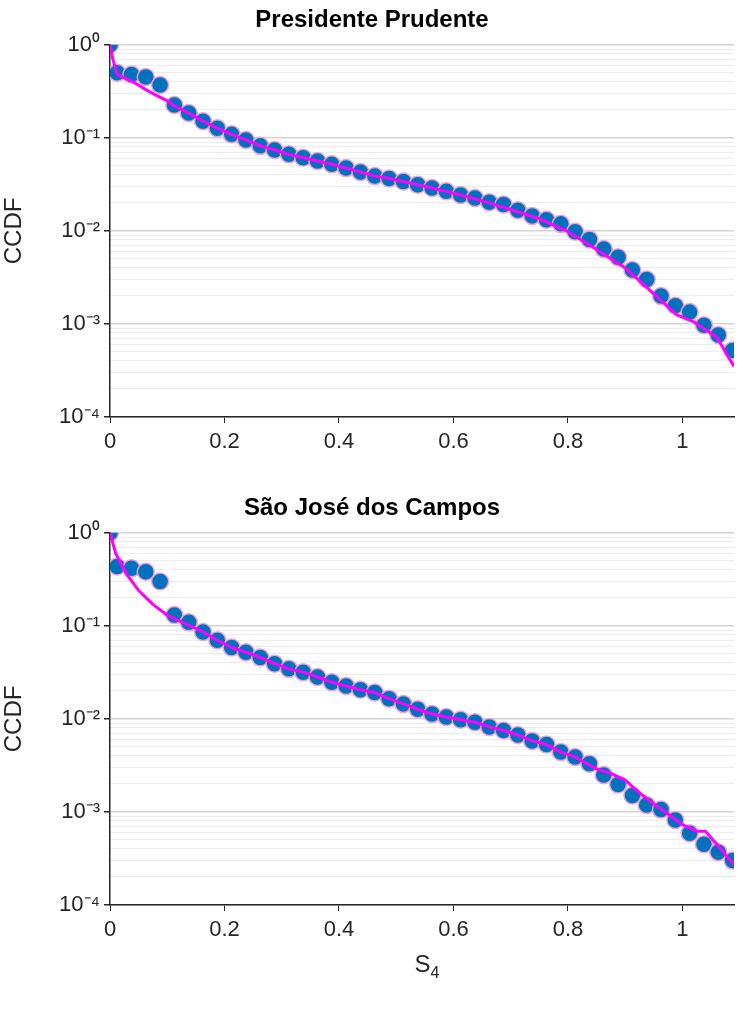  Describe the element at coordinates (427, 966) in the screenshot. I see `x-axis-title: S$_{4}$` at that location.